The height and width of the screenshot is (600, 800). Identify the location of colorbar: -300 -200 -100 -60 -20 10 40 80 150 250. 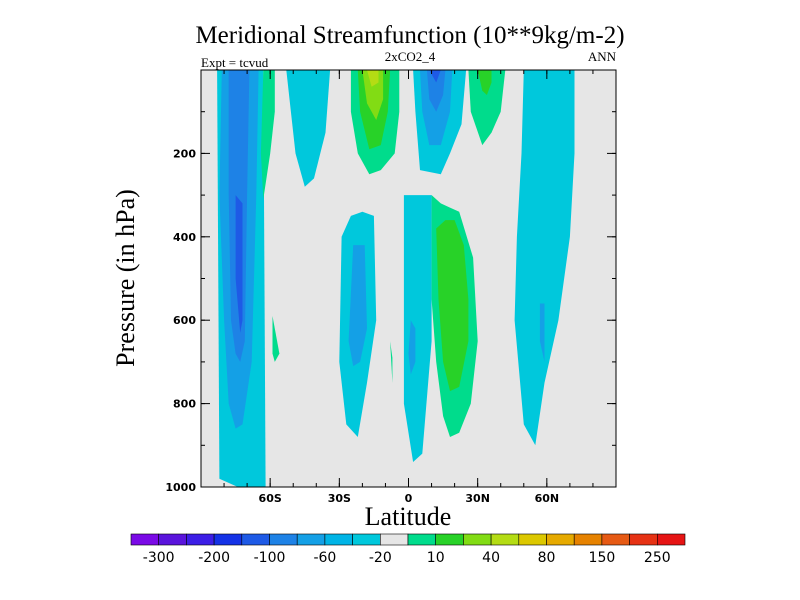
(408, 549).